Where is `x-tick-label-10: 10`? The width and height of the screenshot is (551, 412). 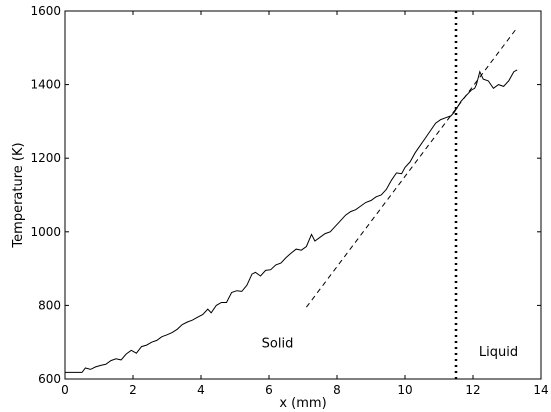 x-tick-label-10: 10 is located at coordinates (404, 390).